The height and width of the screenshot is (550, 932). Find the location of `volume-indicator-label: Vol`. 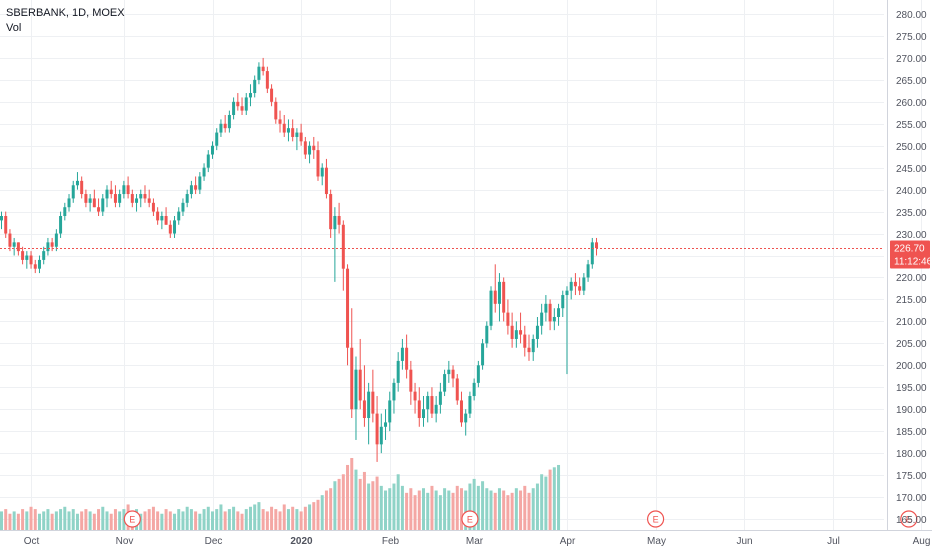

volume-indicator-label: Vol is located at coordinates (14, 28).